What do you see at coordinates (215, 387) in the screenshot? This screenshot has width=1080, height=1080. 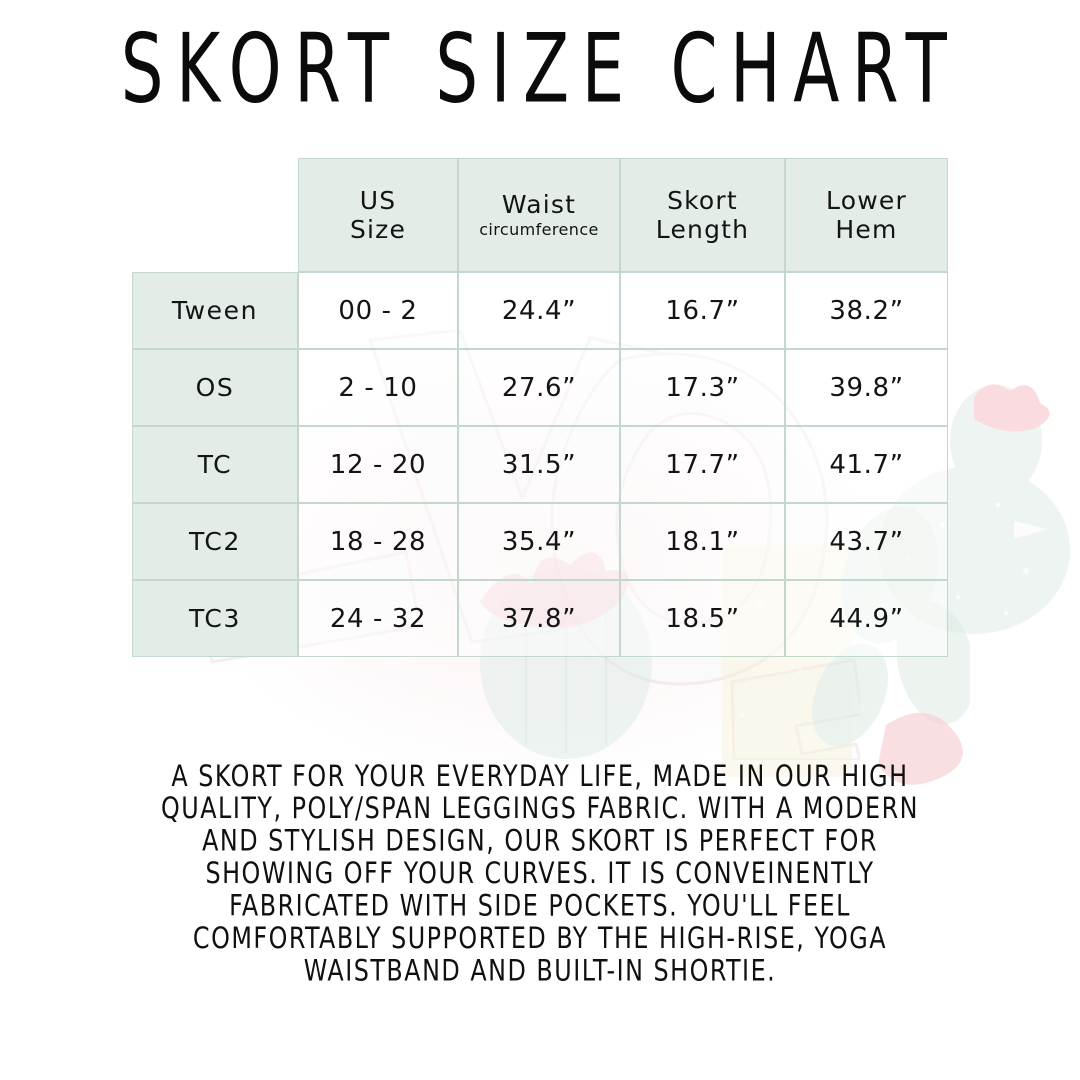 I see `row-label: OS` at bounding box center [215, 387].